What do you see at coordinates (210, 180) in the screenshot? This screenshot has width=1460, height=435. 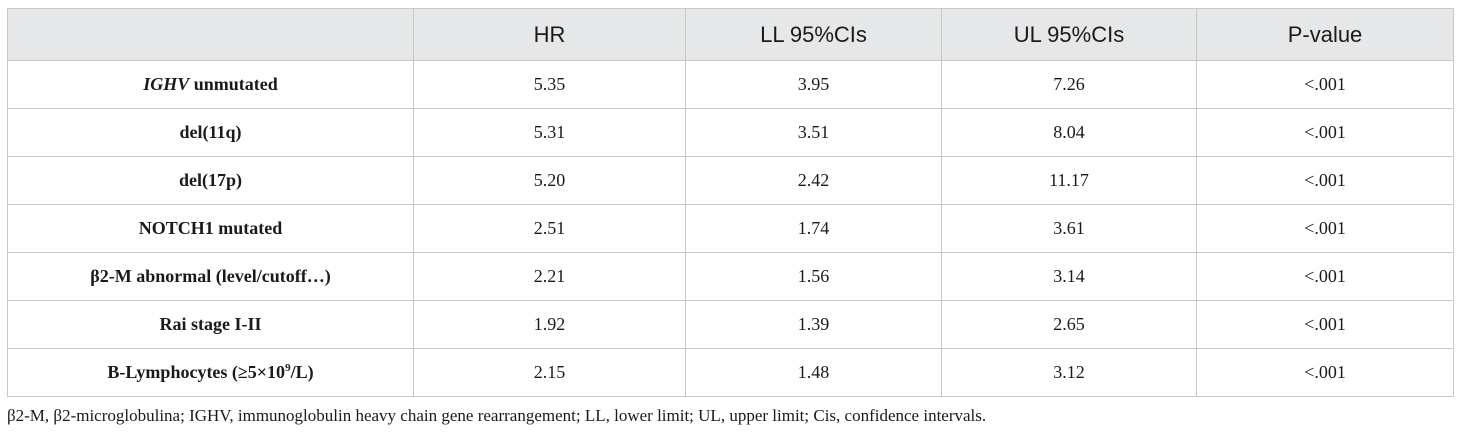 I see `row-label: del(17p)` at bounding box center [210, 180].